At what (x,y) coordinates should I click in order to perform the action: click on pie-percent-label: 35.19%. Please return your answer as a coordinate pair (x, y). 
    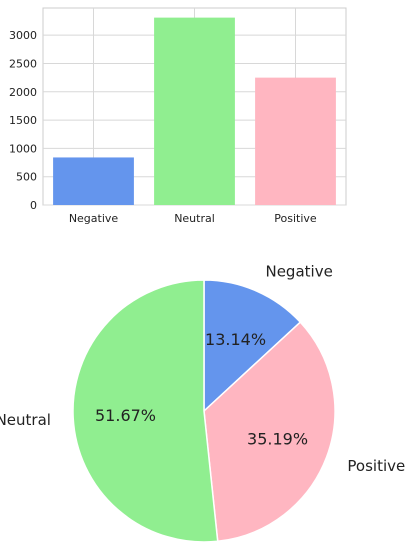
    Looking at the image, I should click on (277, 439).